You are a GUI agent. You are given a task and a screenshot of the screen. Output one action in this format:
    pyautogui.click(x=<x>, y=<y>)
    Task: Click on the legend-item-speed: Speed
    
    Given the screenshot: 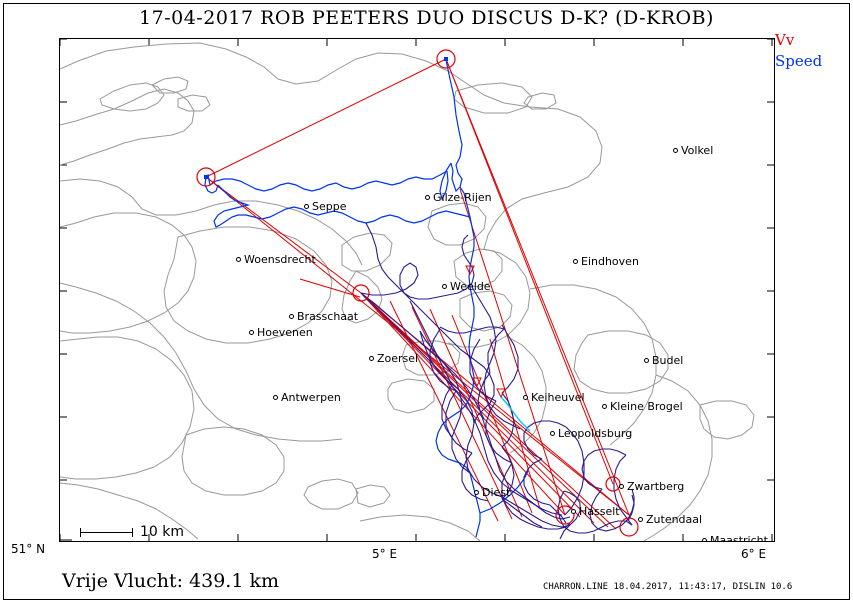 What is the action you would take?
    pyautogui.click(x=799, y=61)
    